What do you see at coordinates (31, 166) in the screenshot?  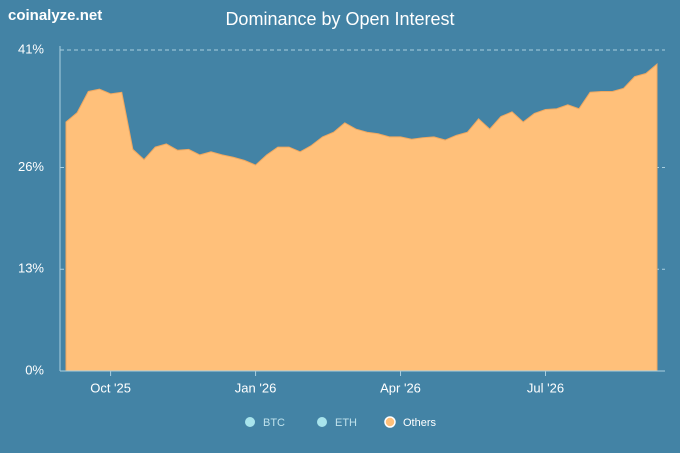 I see `y-tick-label: 26%` at bounding box center [31, 166].